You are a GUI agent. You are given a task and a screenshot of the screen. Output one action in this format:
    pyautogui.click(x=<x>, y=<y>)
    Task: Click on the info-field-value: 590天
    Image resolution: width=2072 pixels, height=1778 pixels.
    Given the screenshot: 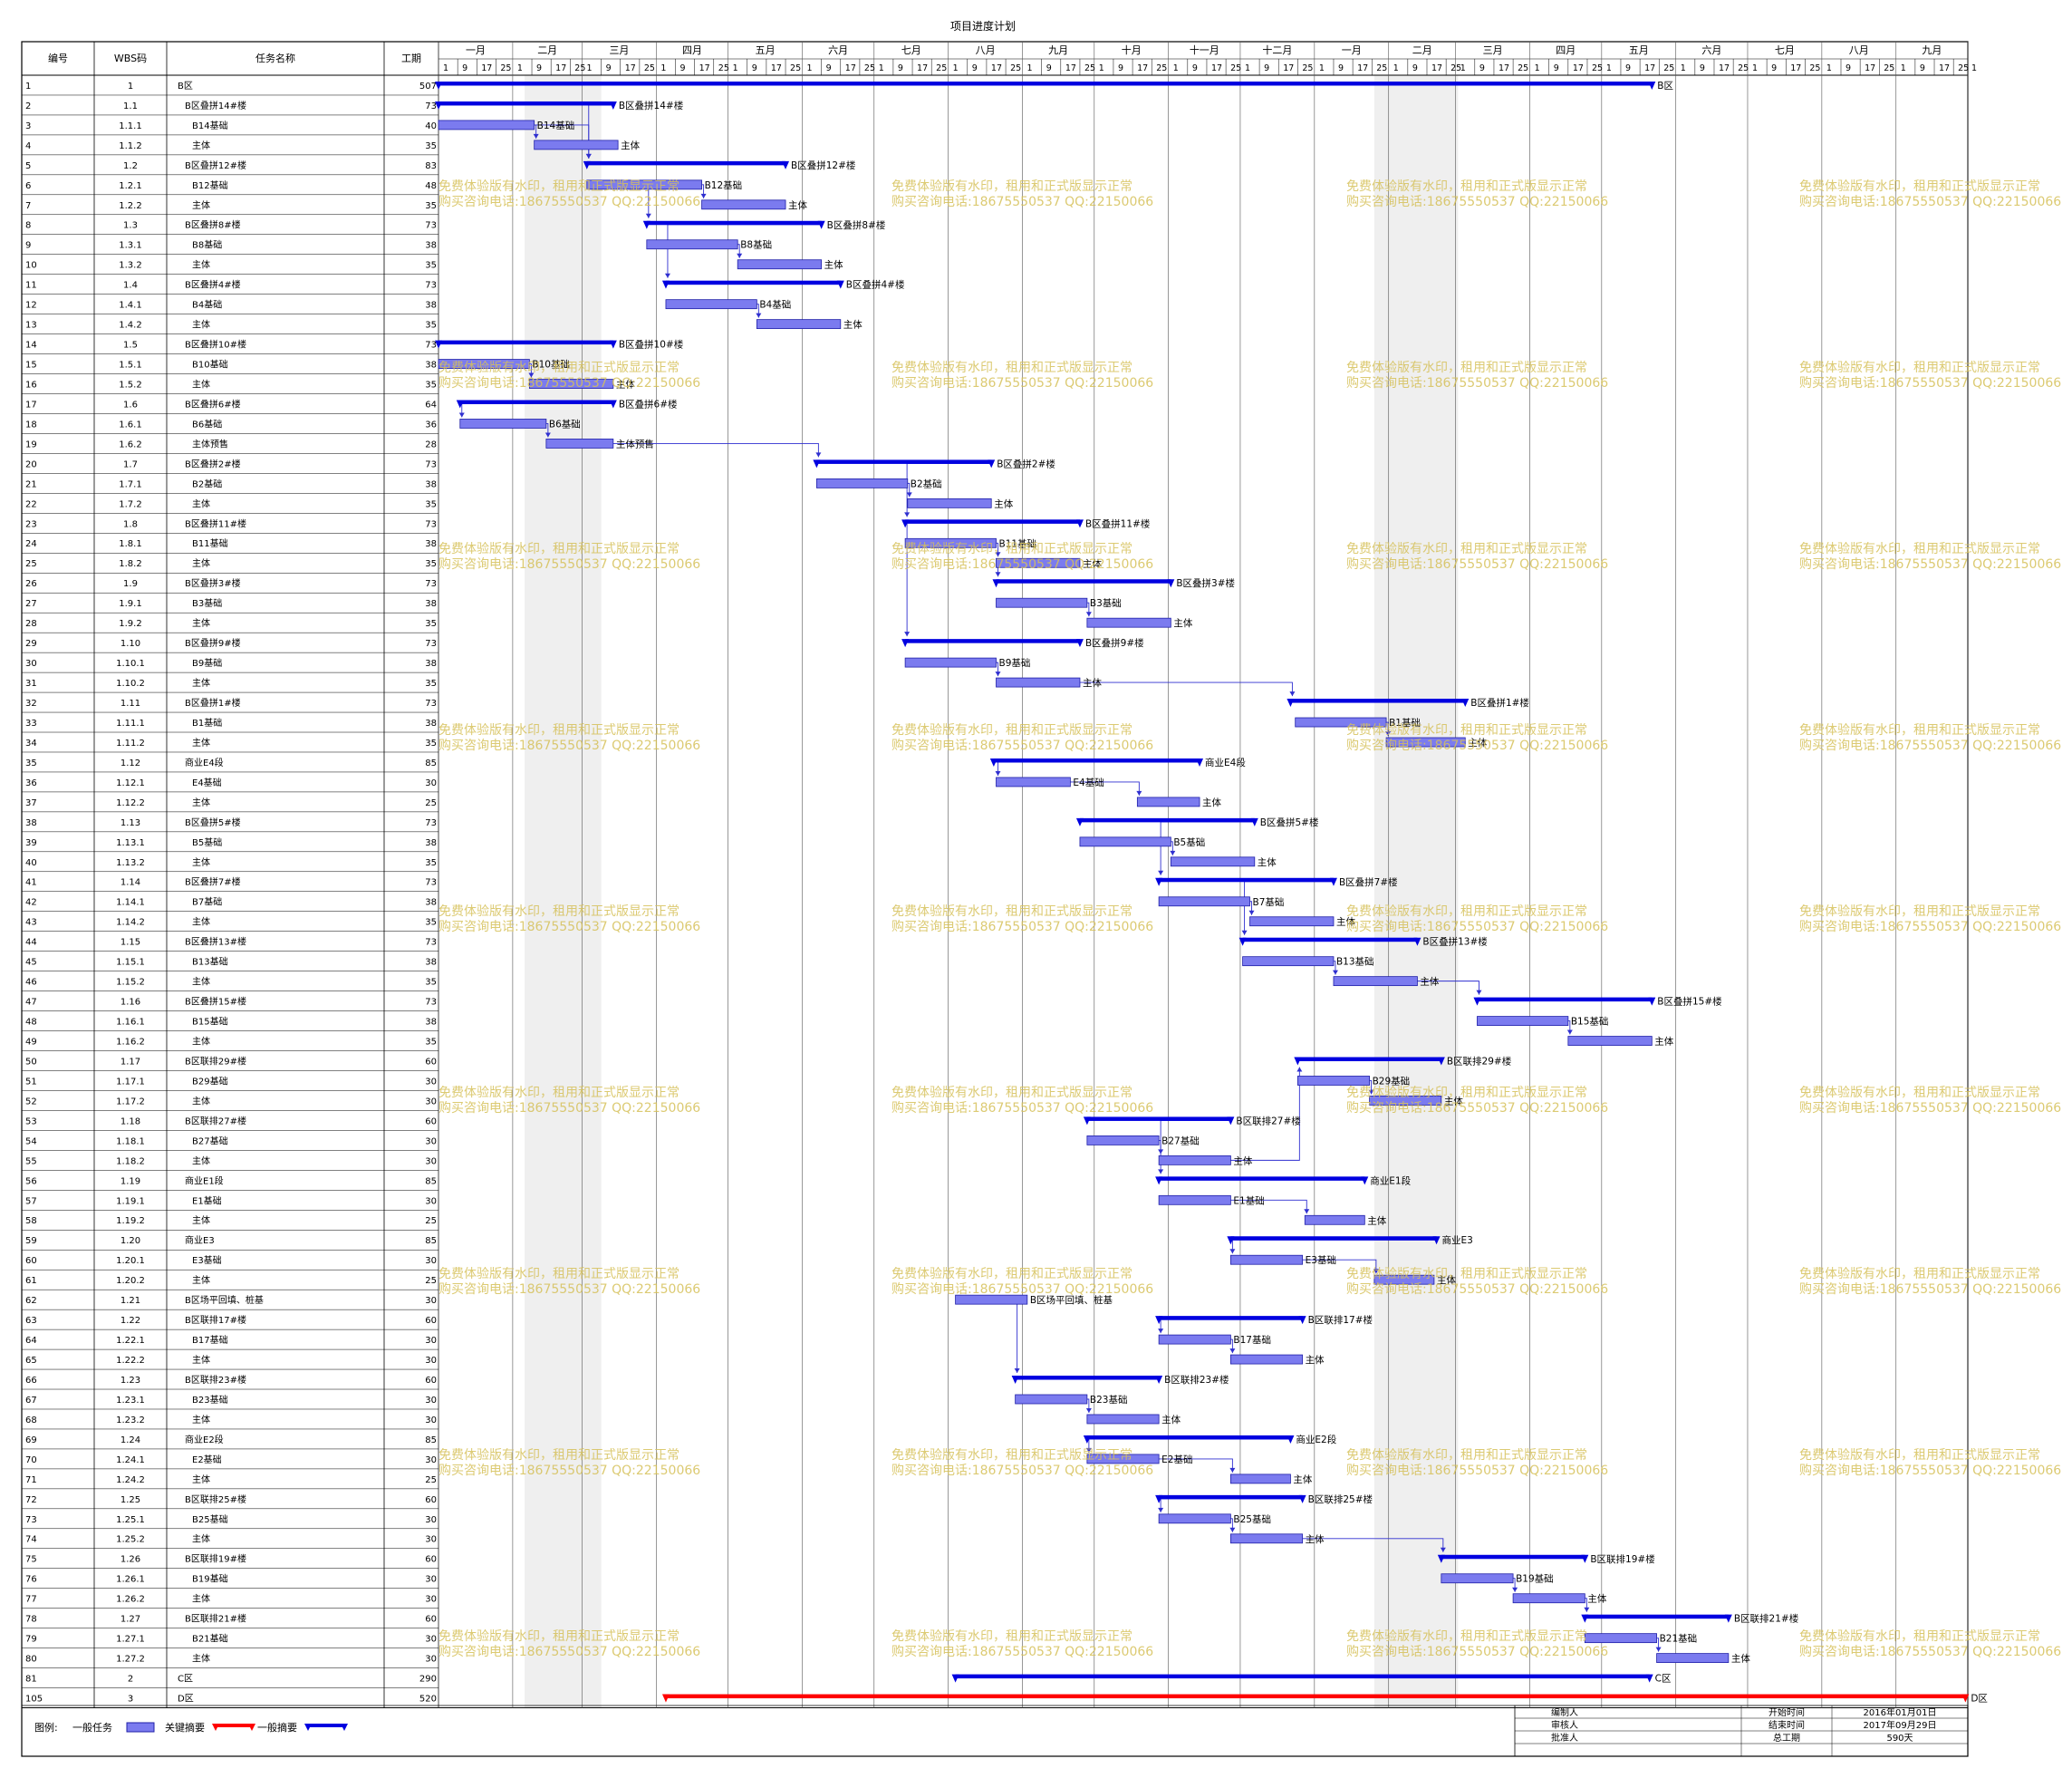 What is the action you would take?
    pyautogui.click(x=1899, y=1739)
    